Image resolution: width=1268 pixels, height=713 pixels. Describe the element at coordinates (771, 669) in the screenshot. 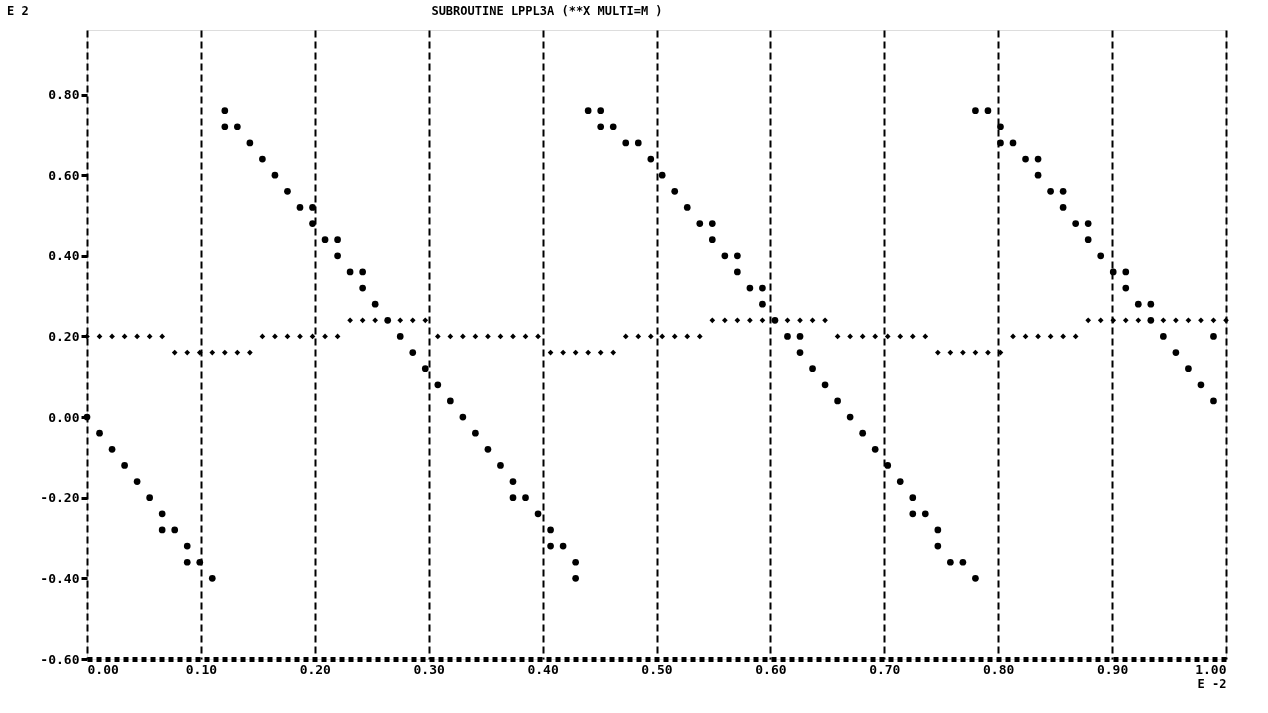

I see `x-tick-label: 0.60` at that location.